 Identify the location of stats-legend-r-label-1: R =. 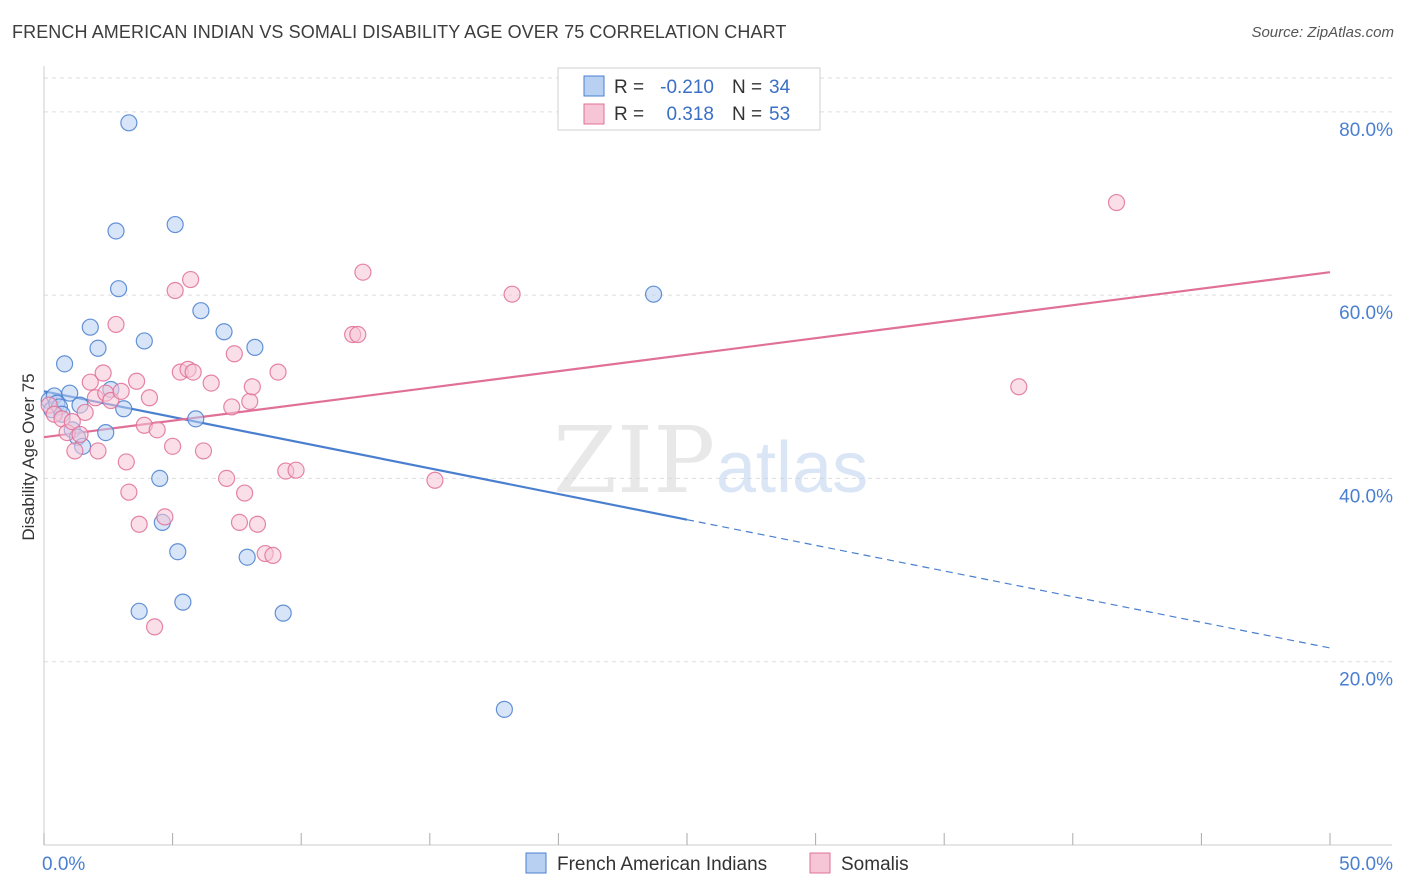
(629, 87).